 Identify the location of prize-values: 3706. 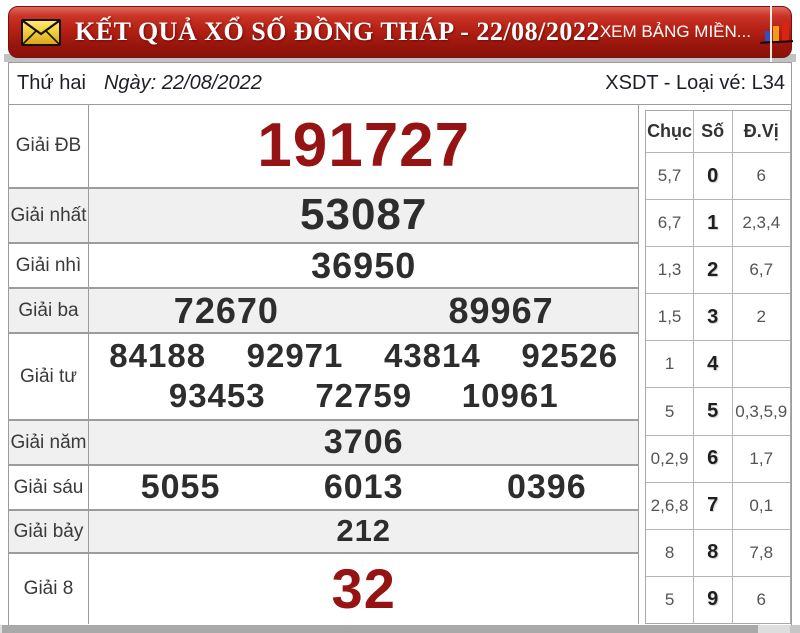
(363, 442).